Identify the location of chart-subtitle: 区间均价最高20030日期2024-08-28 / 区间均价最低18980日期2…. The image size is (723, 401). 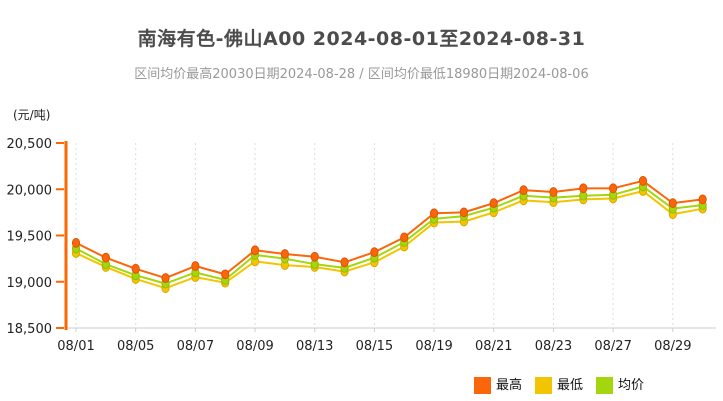
(361, 74).